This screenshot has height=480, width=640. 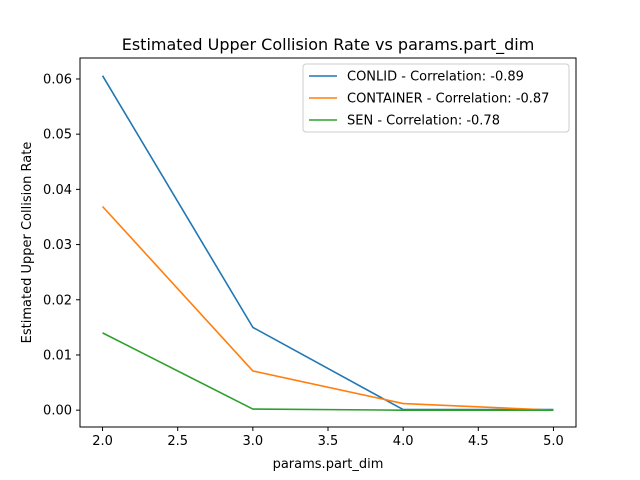 What do you see at coordinates (57, 411) in the screenshot?
I see `y-tick-label: 0.00` at bounding box center [57, 411].